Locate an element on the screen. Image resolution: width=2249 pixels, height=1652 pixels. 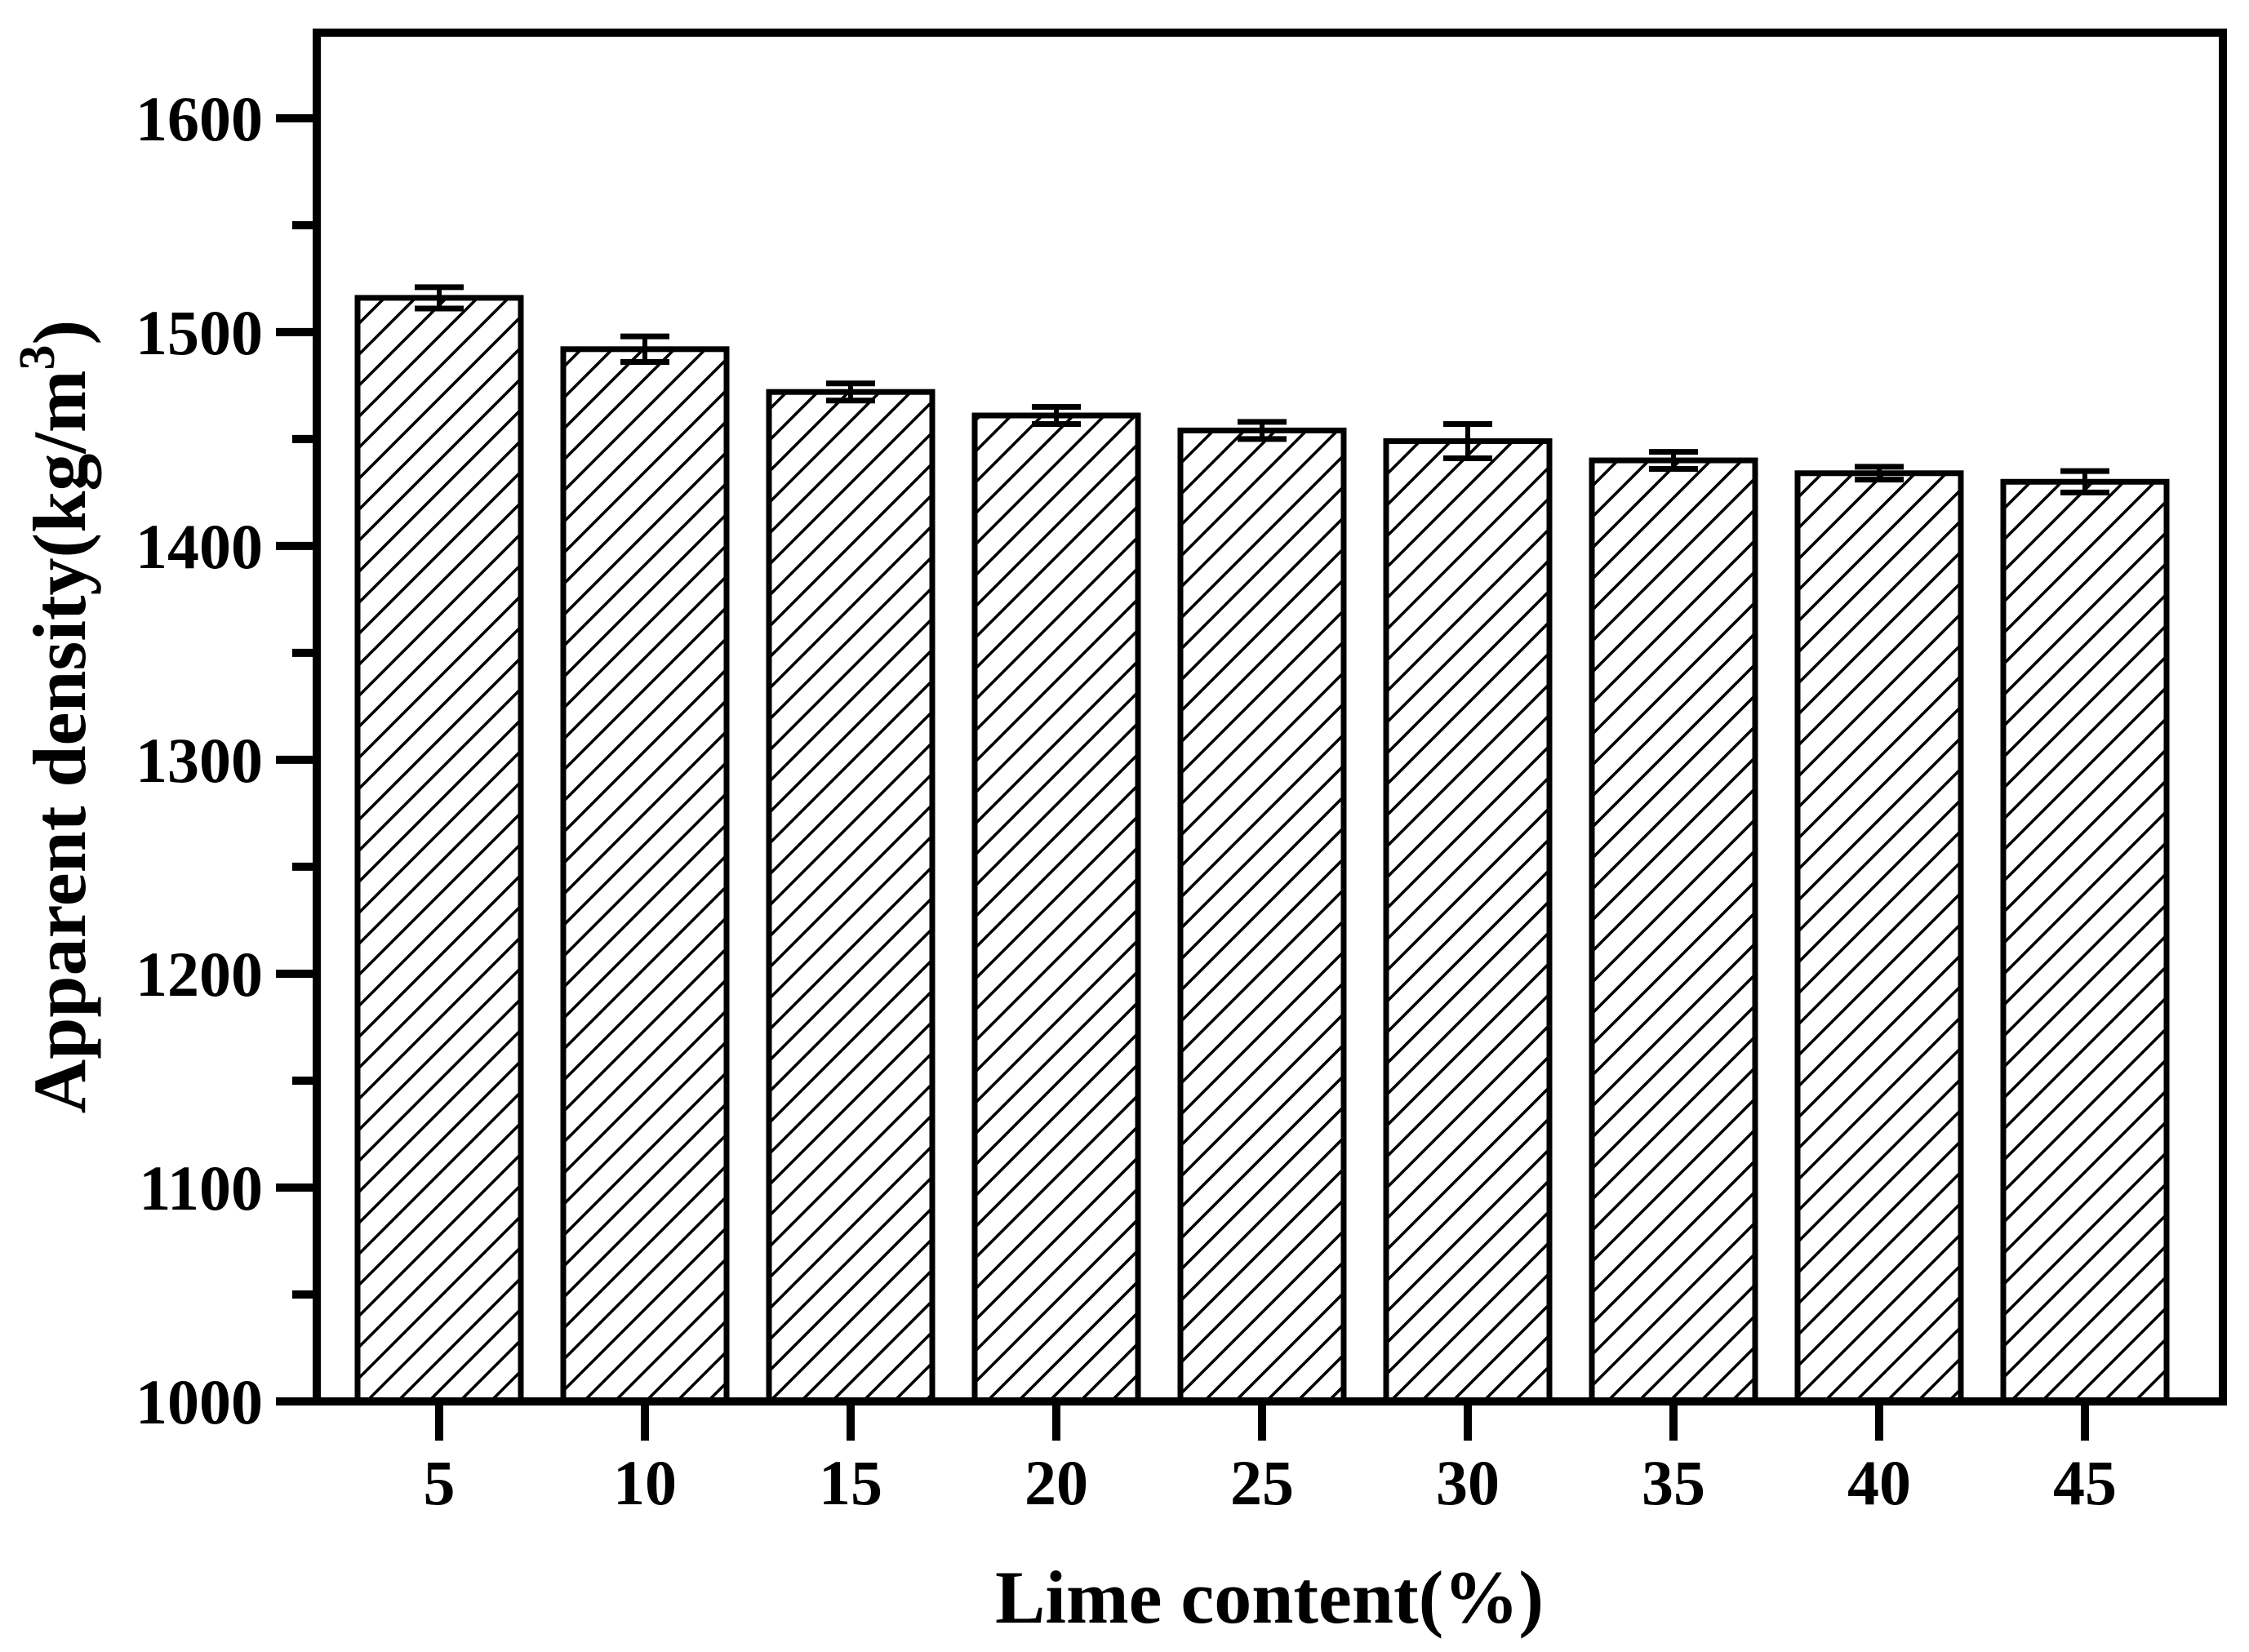
x-tick-label: 40 is located at coordinates (1879, 1482).